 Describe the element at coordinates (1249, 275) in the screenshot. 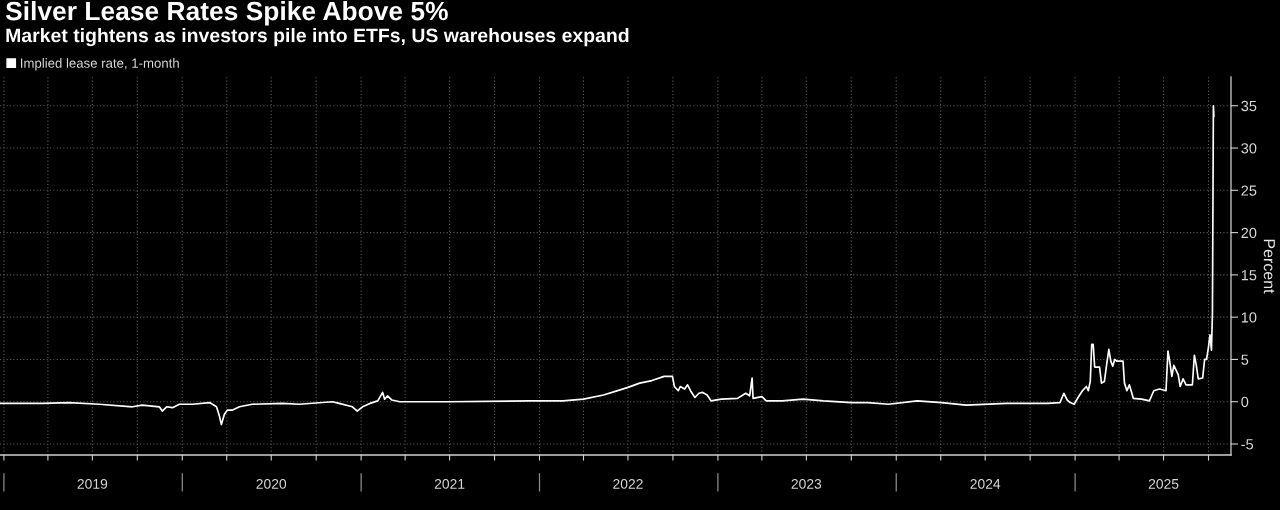

I see `y-tick-label: 15` at that location.